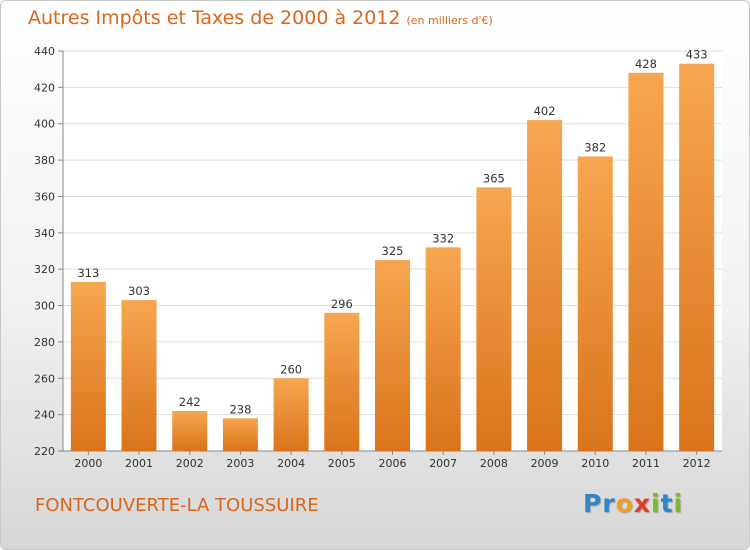  Describe the element at coordinates (177, 505) in the screenshot. I see `commune-name: FONTCOUVERTE-LA TOUSSUIRE` at that location.